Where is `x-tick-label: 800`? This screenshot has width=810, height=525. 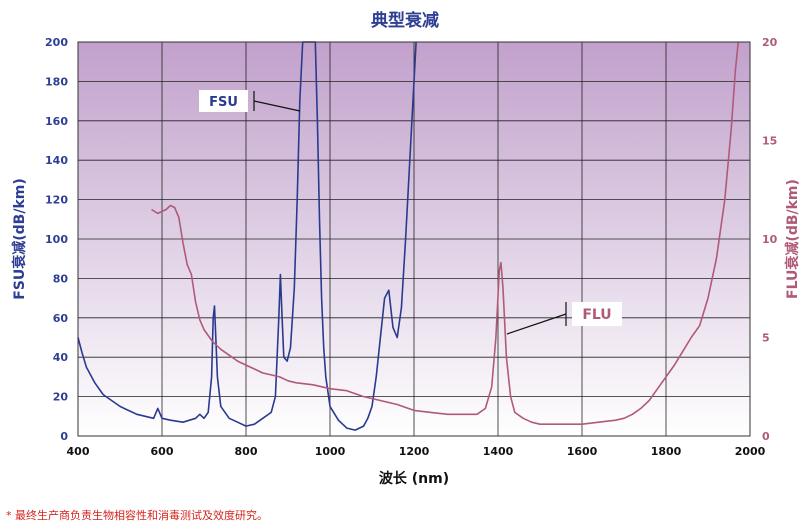
x-tick-label: 800 is located at coordinates (246, 451).